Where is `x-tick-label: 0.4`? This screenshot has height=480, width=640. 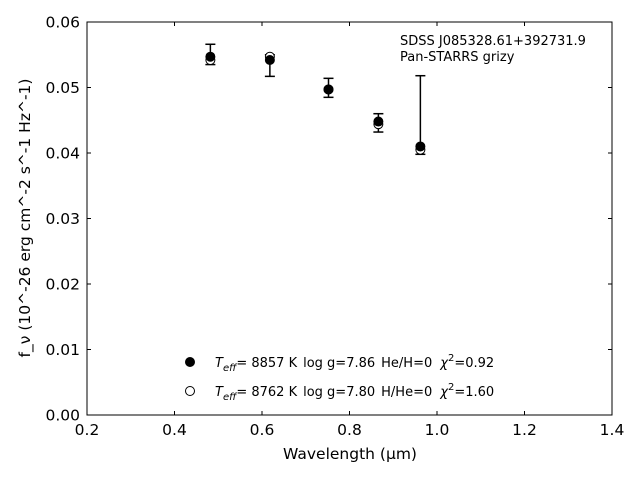 x-tick-label: 0.4 is located at coordinates (174, 430).